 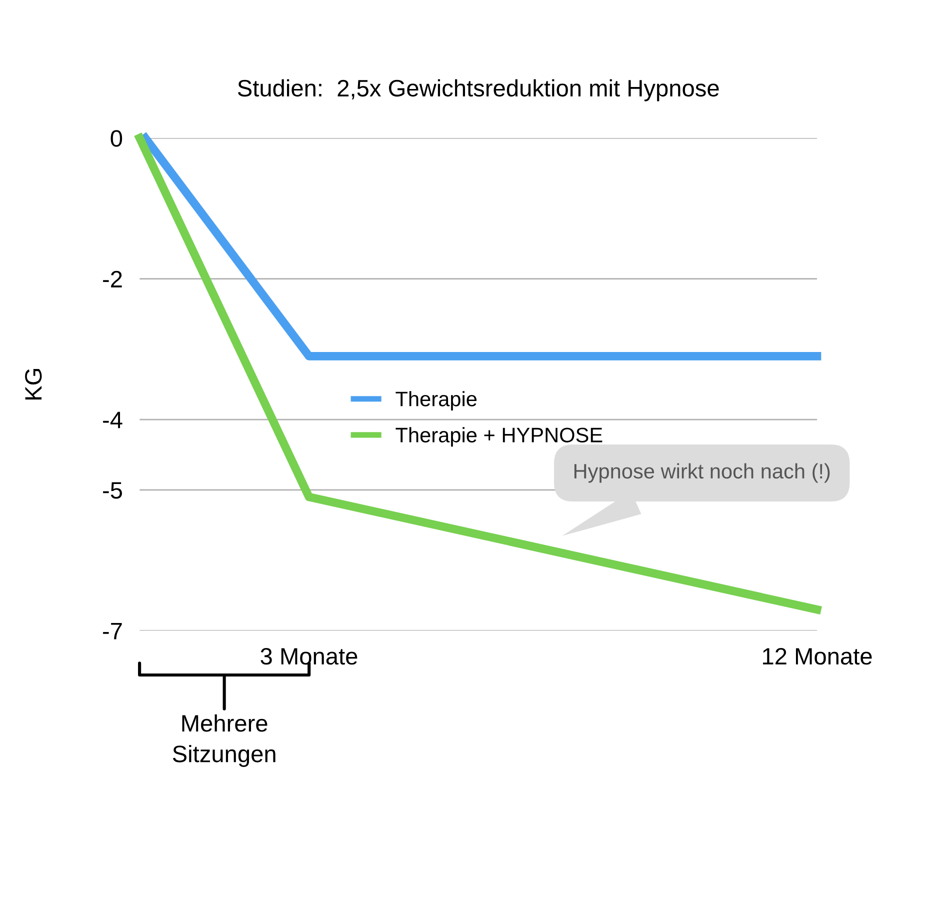 What do you see at coordinates (112, 279) in the screenshot?
I see `y-tick-label: -2` at bounding box center [112, 279].